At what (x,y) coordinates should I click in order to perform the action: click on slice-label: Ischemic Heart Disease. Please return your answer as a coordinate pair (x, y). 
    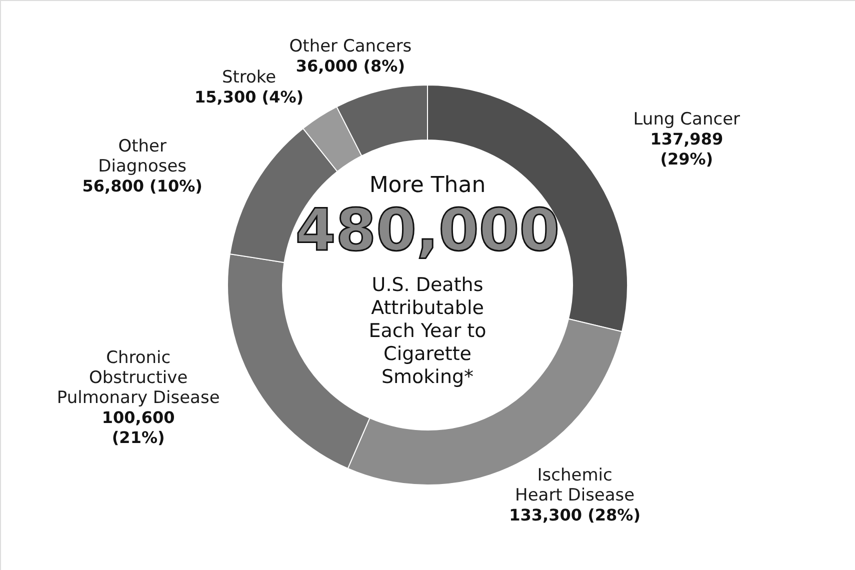
    Looking at the image, I should click on (575, 485).